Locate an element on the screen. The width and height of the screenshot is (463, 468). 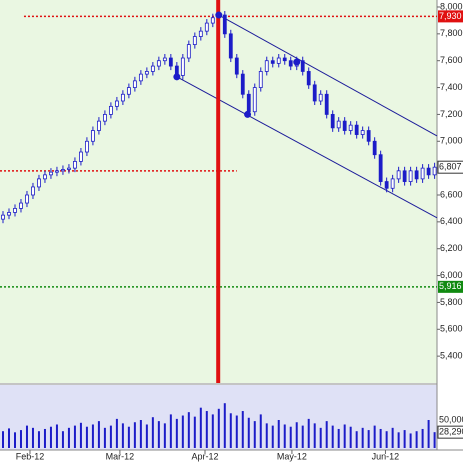
y-tick-label: 5,600 is located at coordinates (451, 329).